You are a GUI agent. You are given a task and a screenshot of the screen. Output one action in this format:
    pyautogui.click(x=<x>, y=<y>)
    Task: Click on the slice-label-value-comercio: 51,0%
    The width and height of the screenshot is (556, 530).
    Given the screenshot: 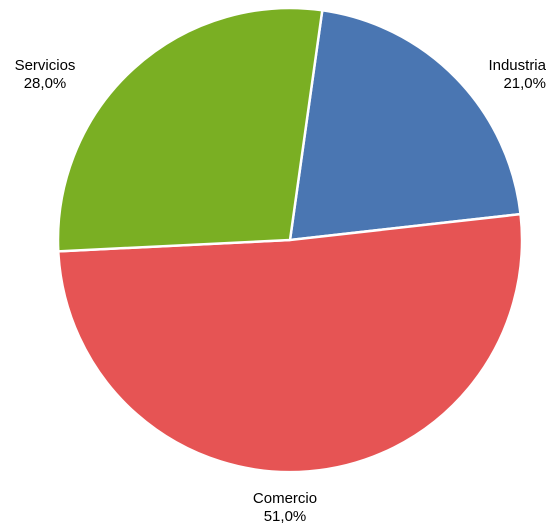 What is the action you would take?
    pyautogui.click(x=285, y=516)
    